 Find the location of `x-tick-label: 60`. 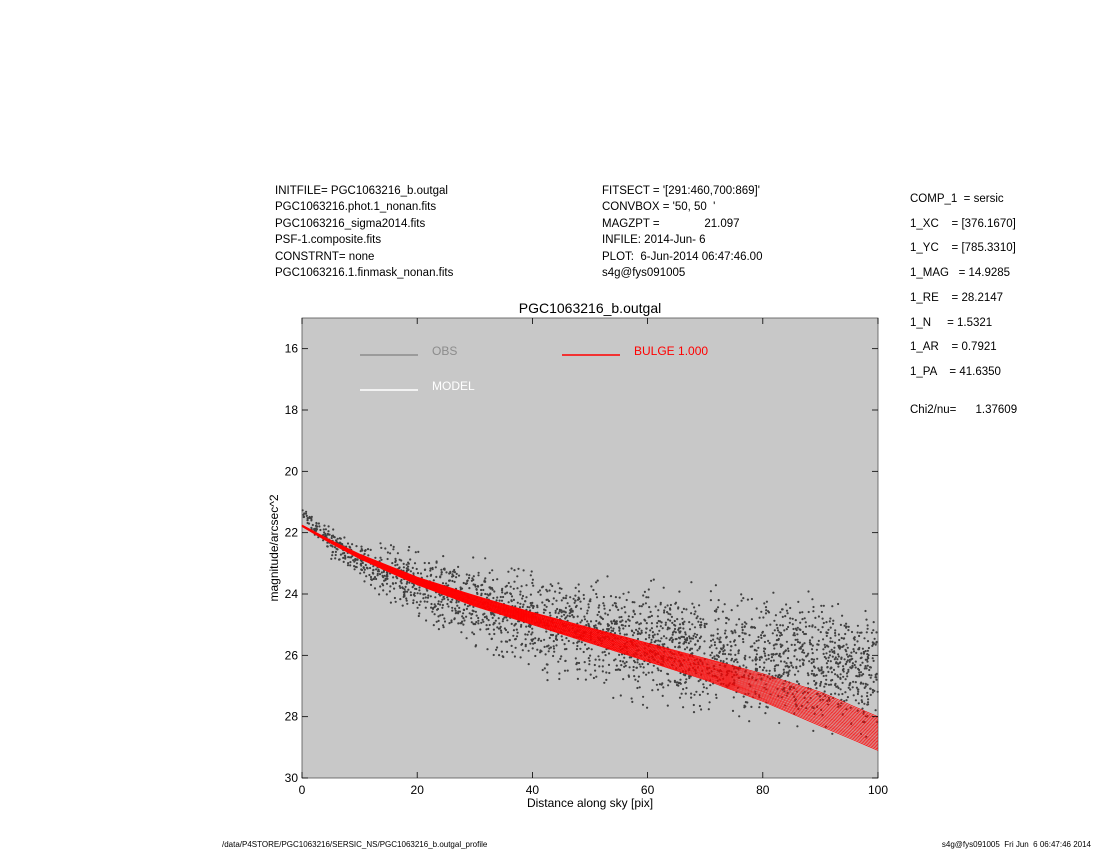

x-tick-label: 60 is located at coordinates (648, 790).